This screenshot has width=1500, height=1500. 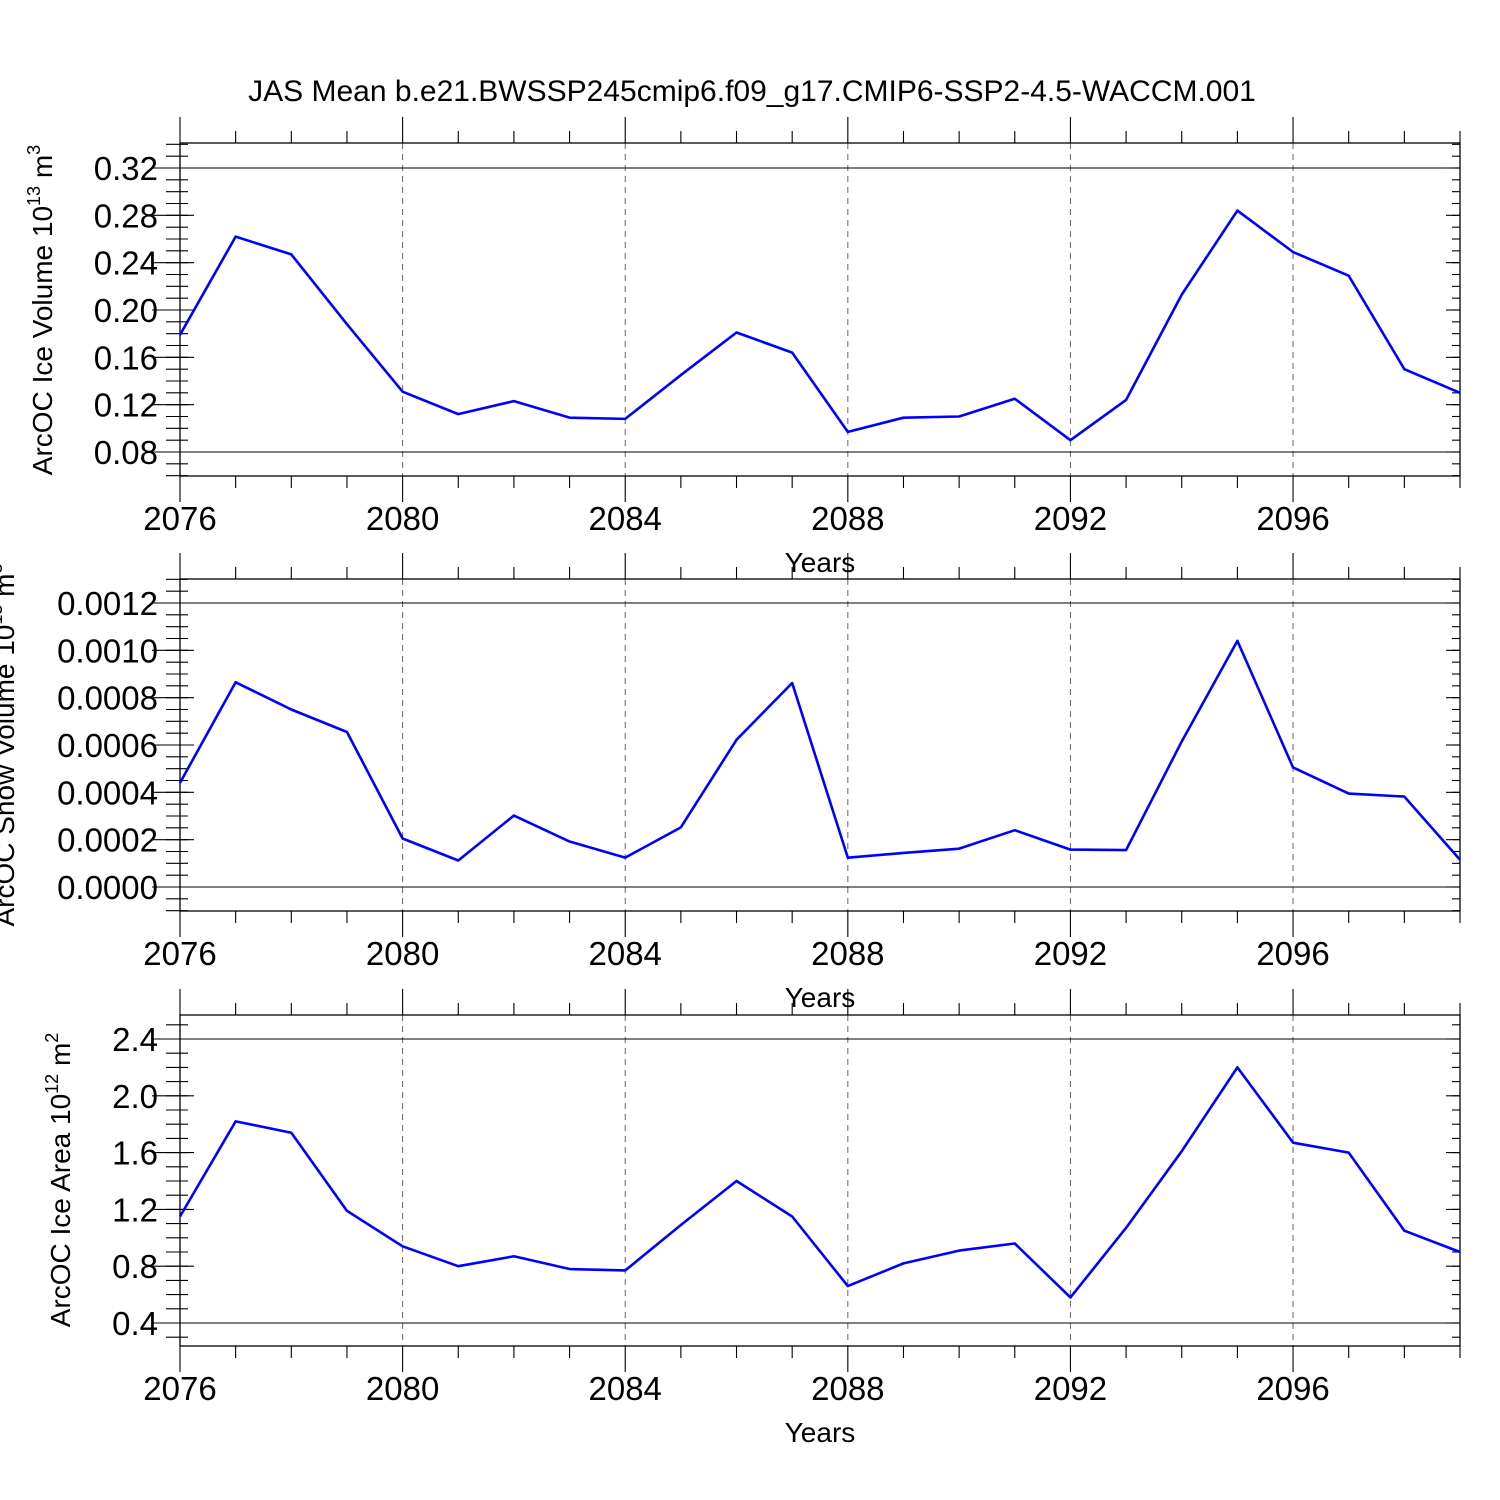 What do you see at coordinates (107, 698) in the screenshot?
I see `y-tick-label: 0.0008` at bounding box center [107, 698].